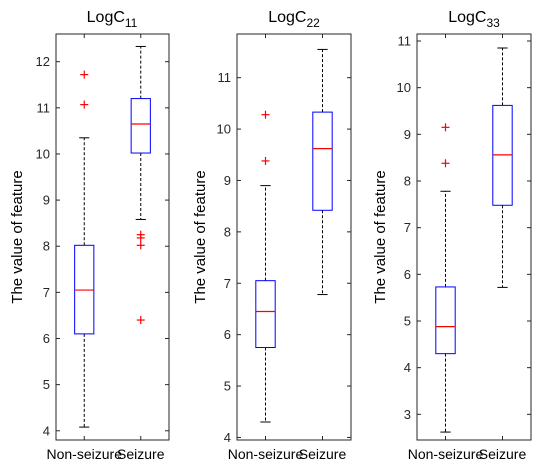 Image resolution: width=550 pixels, height=466 pixels. Describe the element at coordinates (43, 61) in the screenshot. I see `y-tick-label: 12` at that location.